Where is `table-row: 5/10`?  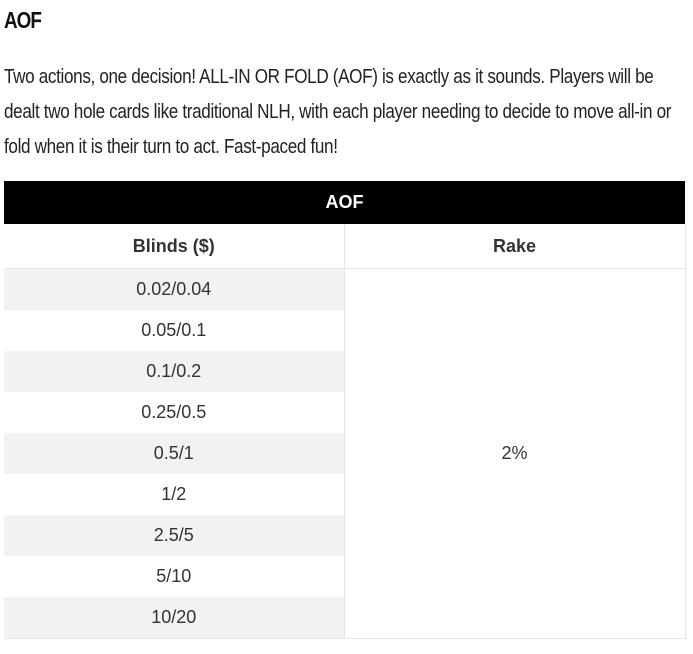 table-row: 5/10 is located at coordinates (344, 576).